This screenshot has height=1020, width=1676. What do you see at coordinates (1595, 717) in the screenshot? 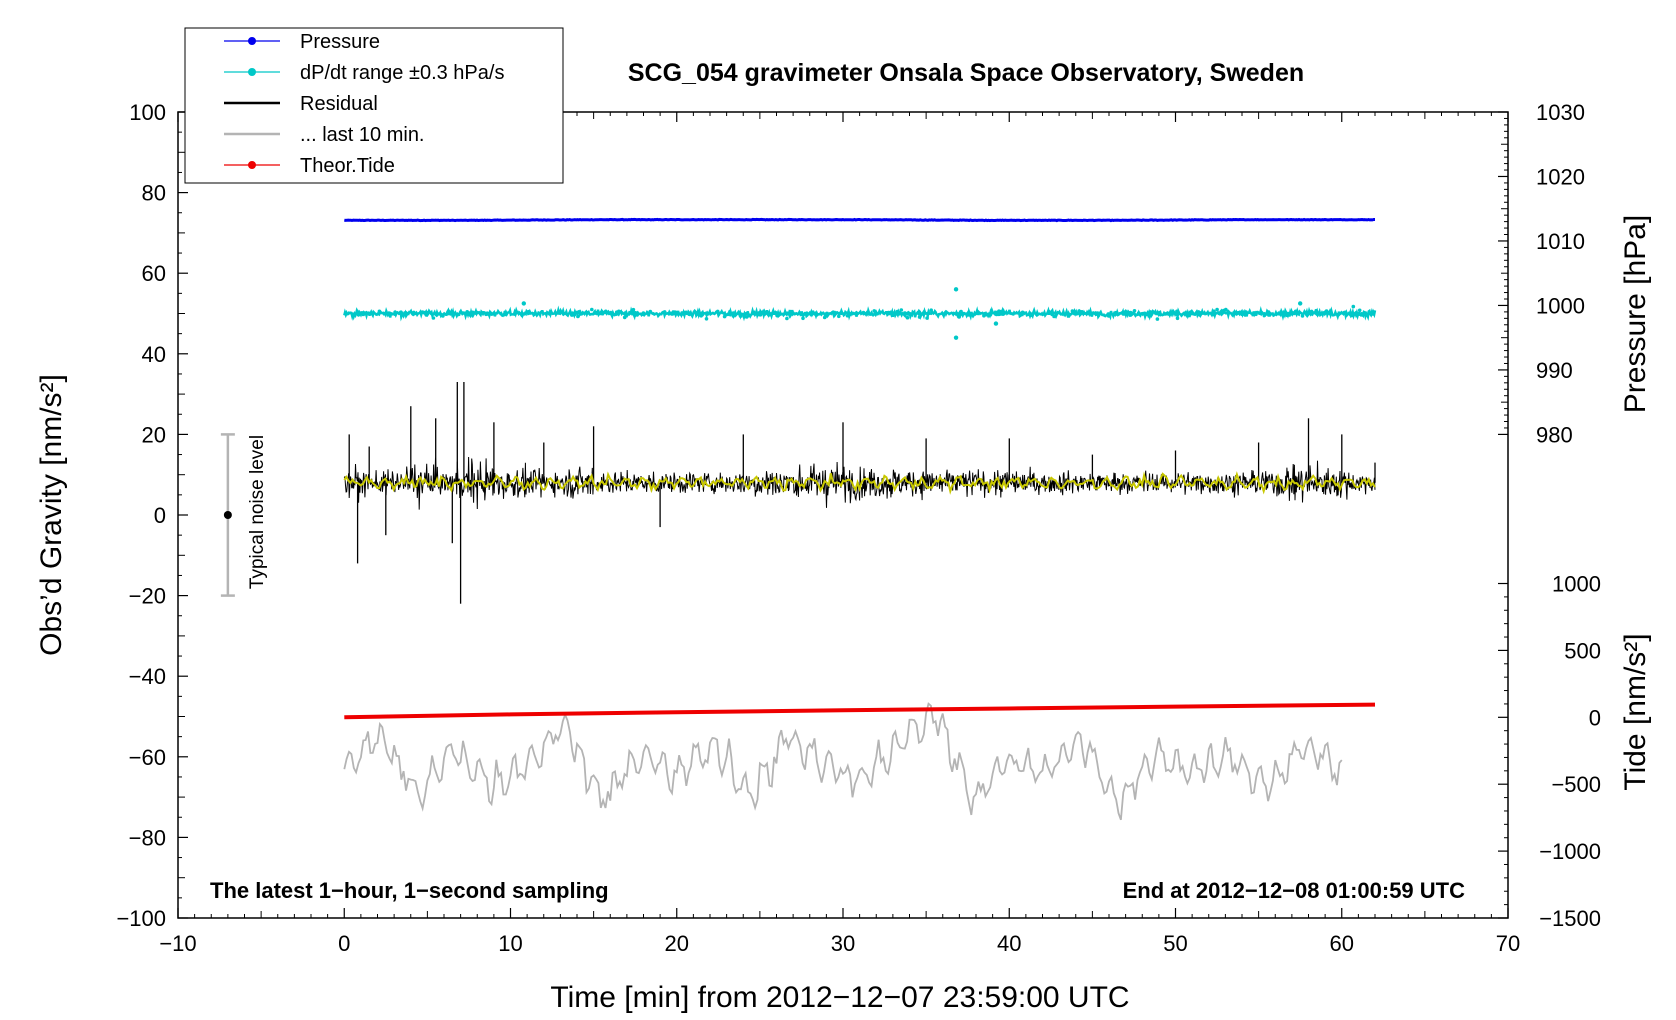
I see `tide-tick-label: 0` at bounding box center [1595, 717].